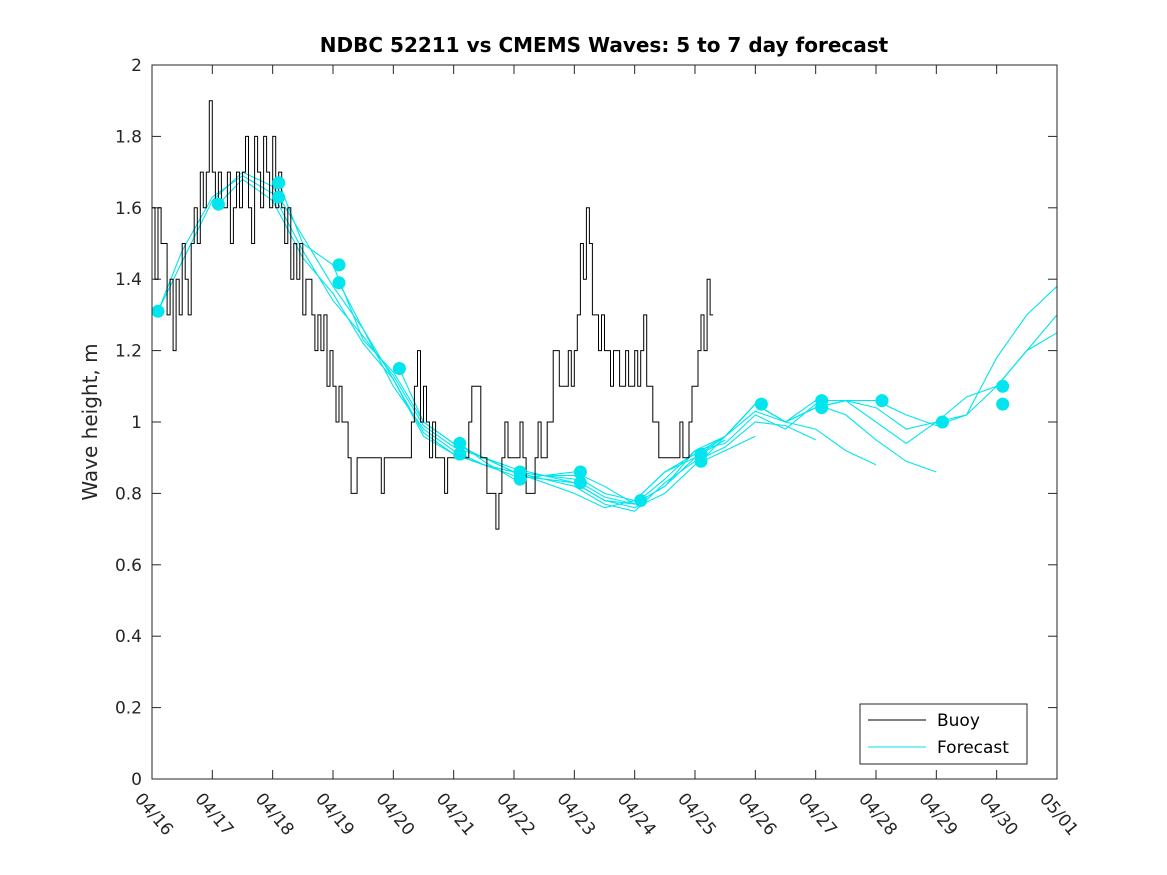  What do you see at coordinates (958, 721) in the screenshot?
I see `legend-buoy-label: Buoy` at bounding box center [958, 721].